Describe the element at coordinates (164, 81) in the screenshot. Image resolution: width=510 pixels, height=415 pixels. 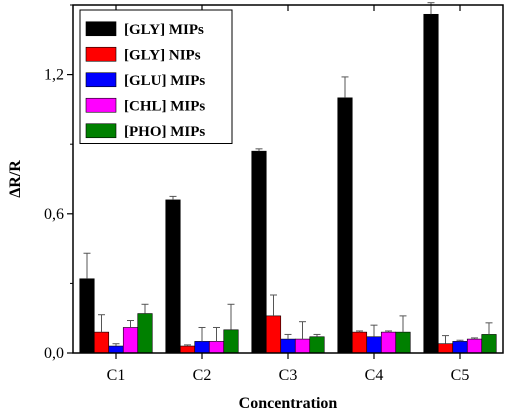
I see `legend-label: [GLU] MIPs` at that location.